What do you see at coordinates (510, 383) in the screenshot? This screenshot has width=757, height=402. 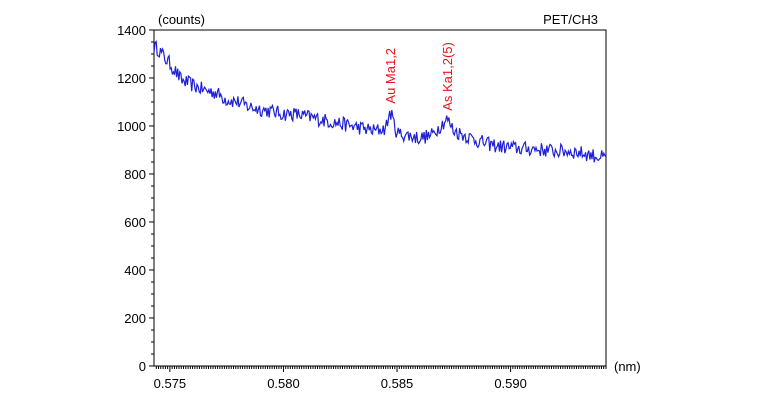 I see `x-tick-label: 0.590` at bounding box center [510, 383].